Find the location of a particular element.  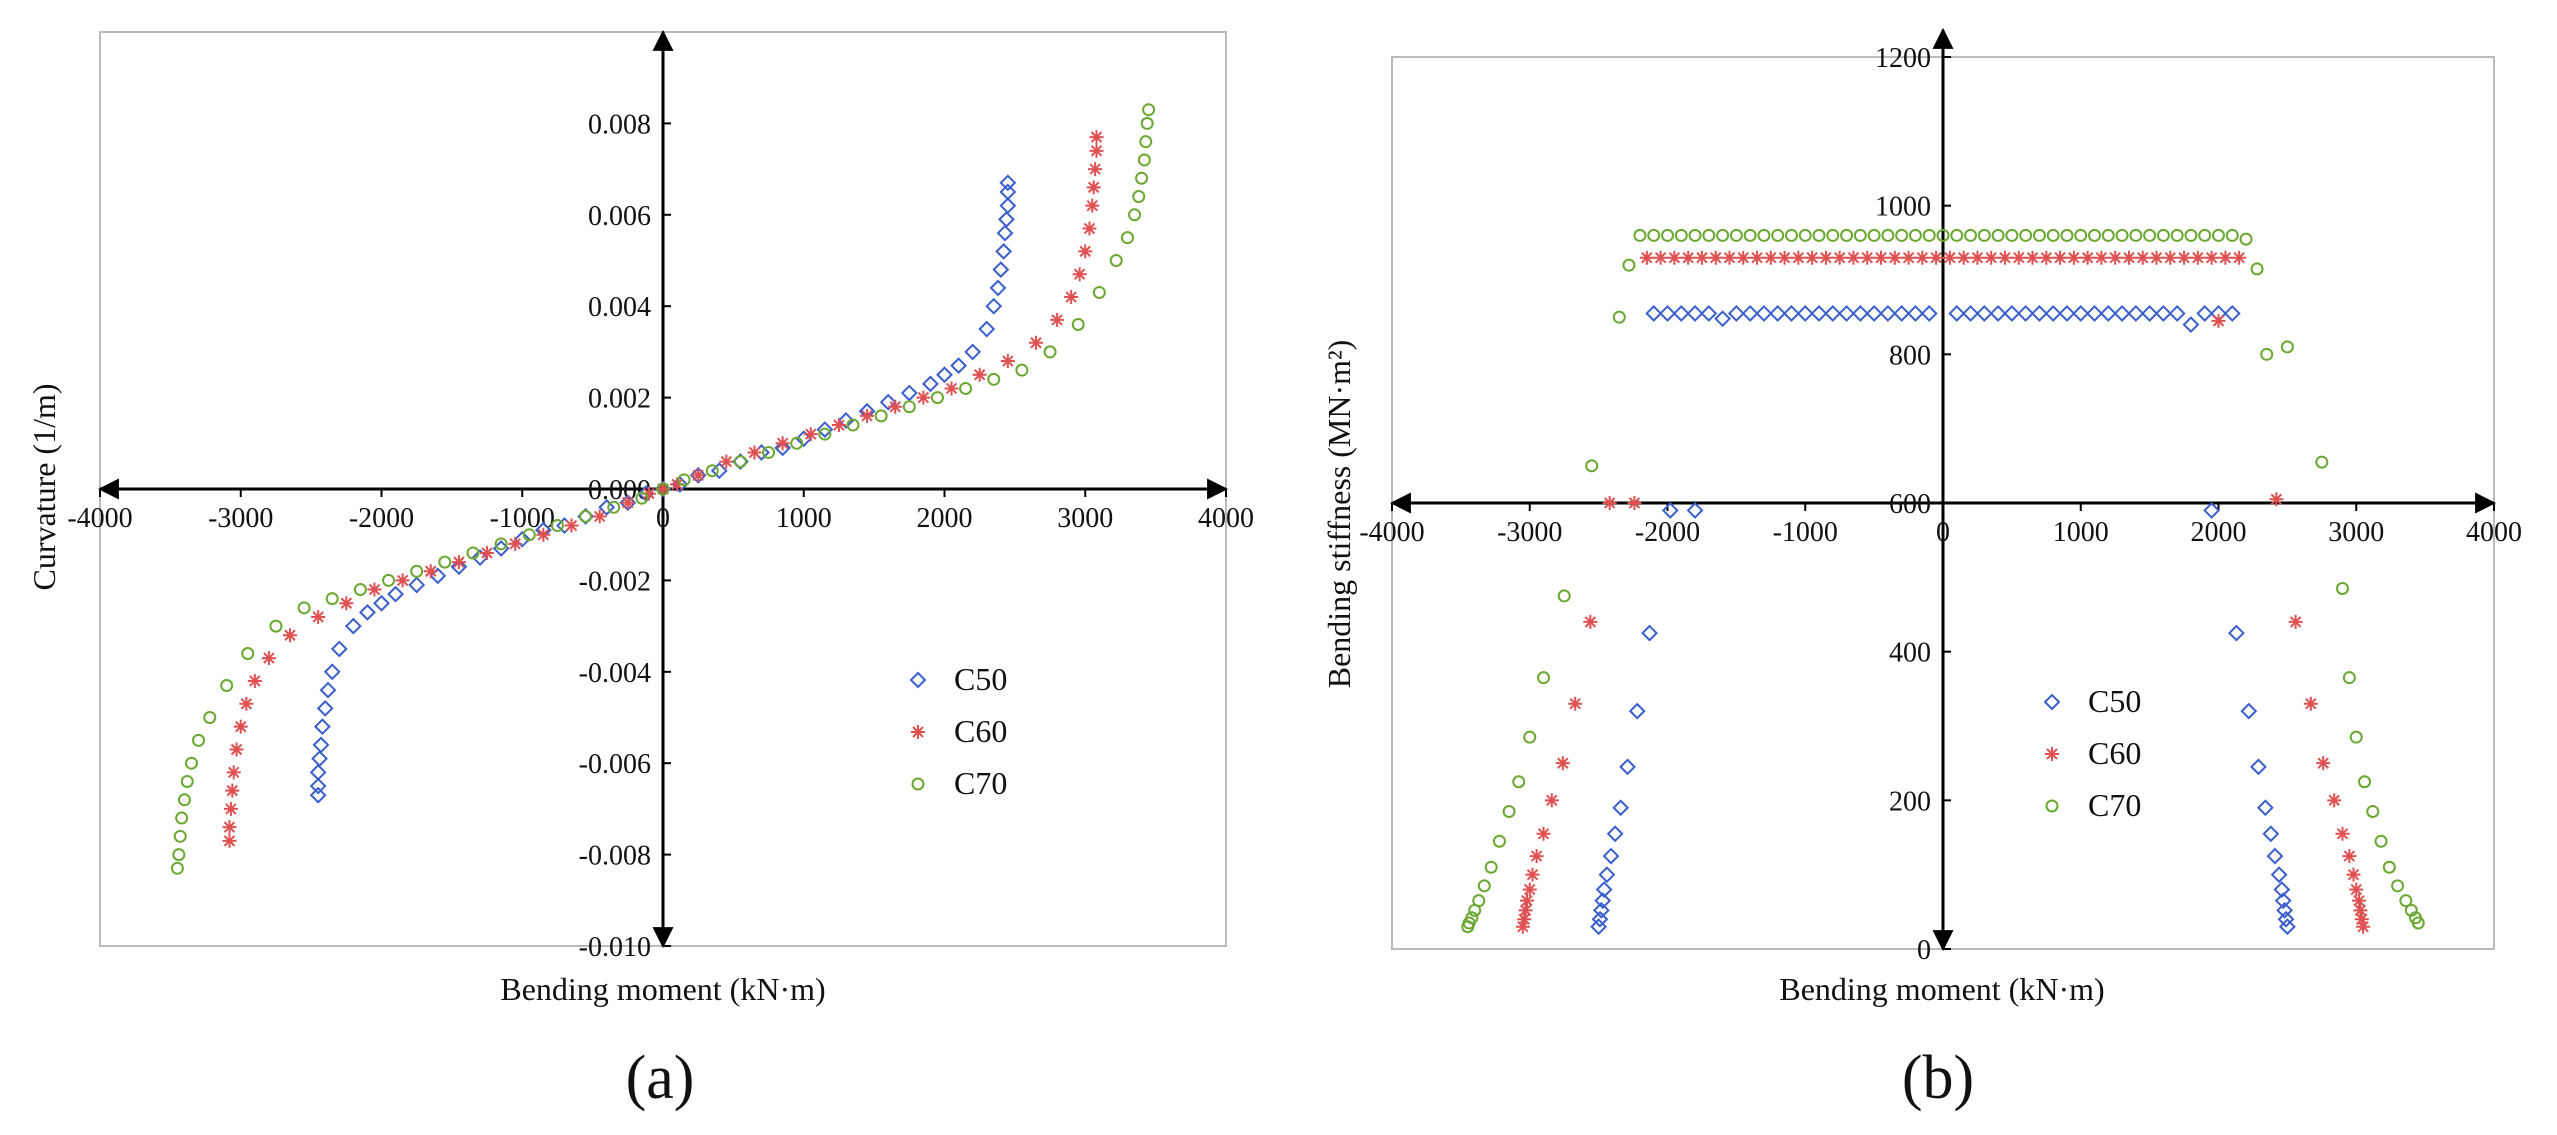

x-tick-label: 3000 is located at coordinates (1085, 518).